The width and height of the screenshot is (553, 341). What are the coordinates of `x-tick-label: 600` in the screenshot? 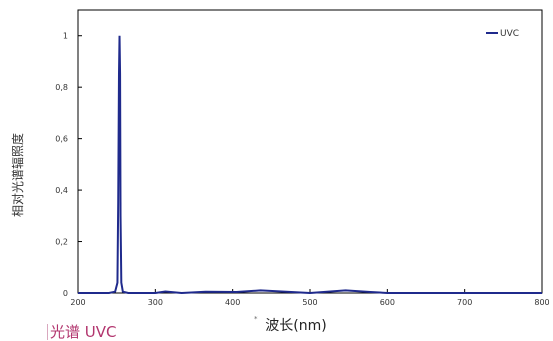 It's located at (387, 302).